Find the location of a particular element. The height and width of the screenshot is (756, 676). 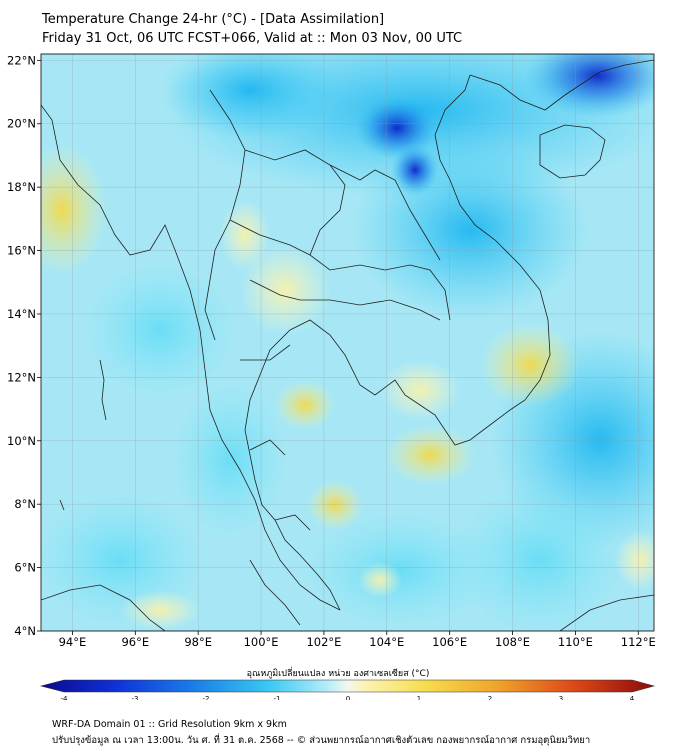

lon-label: 98°E is located at coordinates (198, 642).